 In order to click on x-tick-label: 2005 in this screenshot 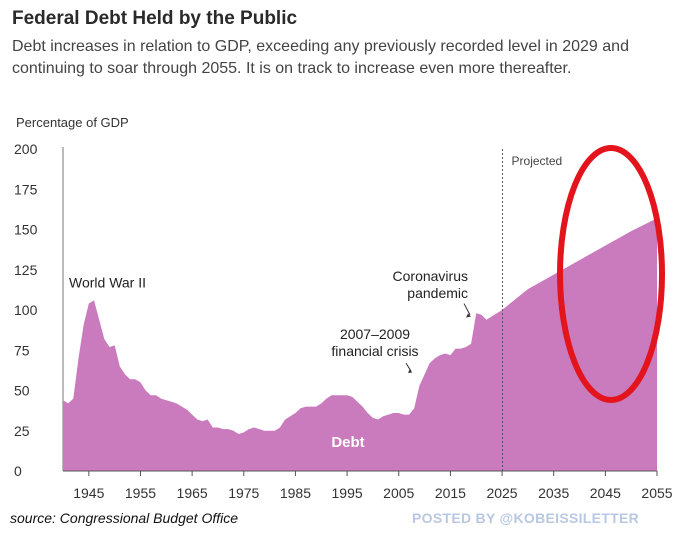, I will do `click(398, 493)`.